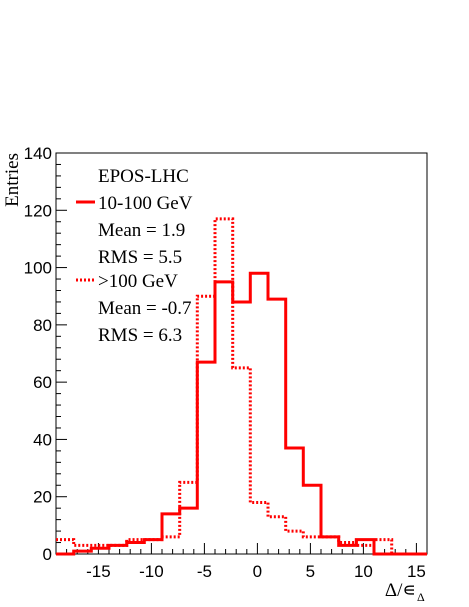 The width and height of the screenshot is (469, 607). What do you see at coordinates (143, 176) in the screenshot?
I see `legend-title: EPOS-LHC` at bounding box center [143, 176].